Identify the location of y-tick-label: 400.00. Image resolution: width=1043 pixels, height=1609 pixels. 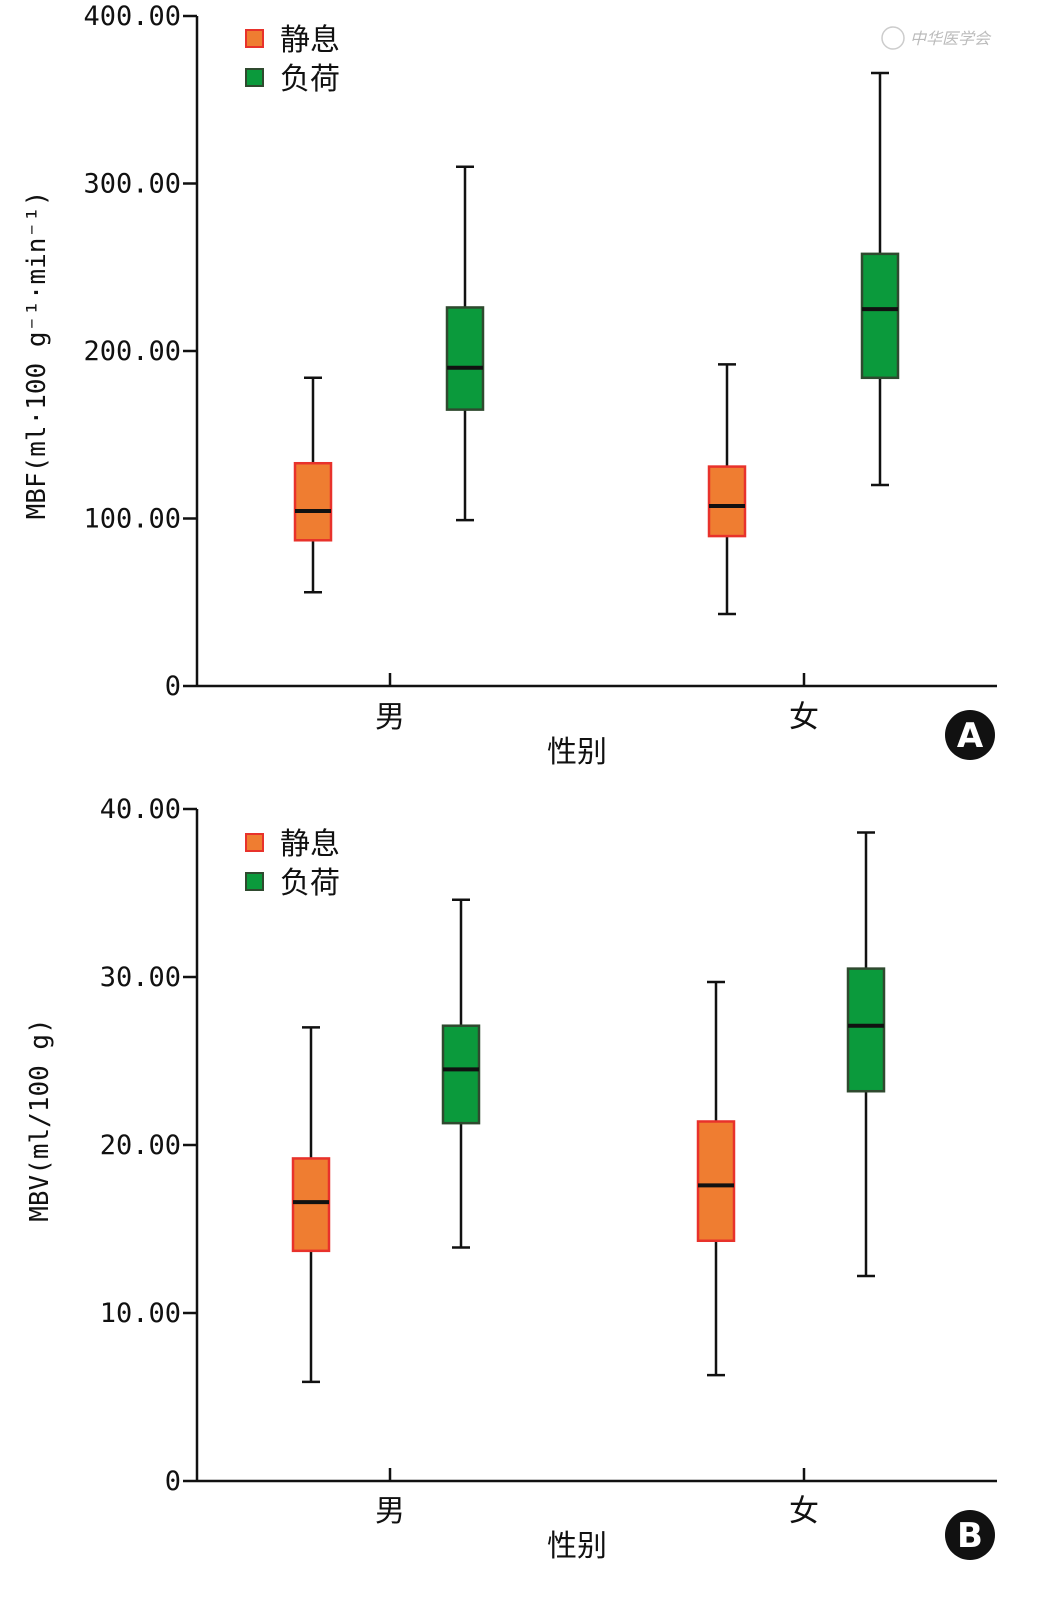
(132, 16).